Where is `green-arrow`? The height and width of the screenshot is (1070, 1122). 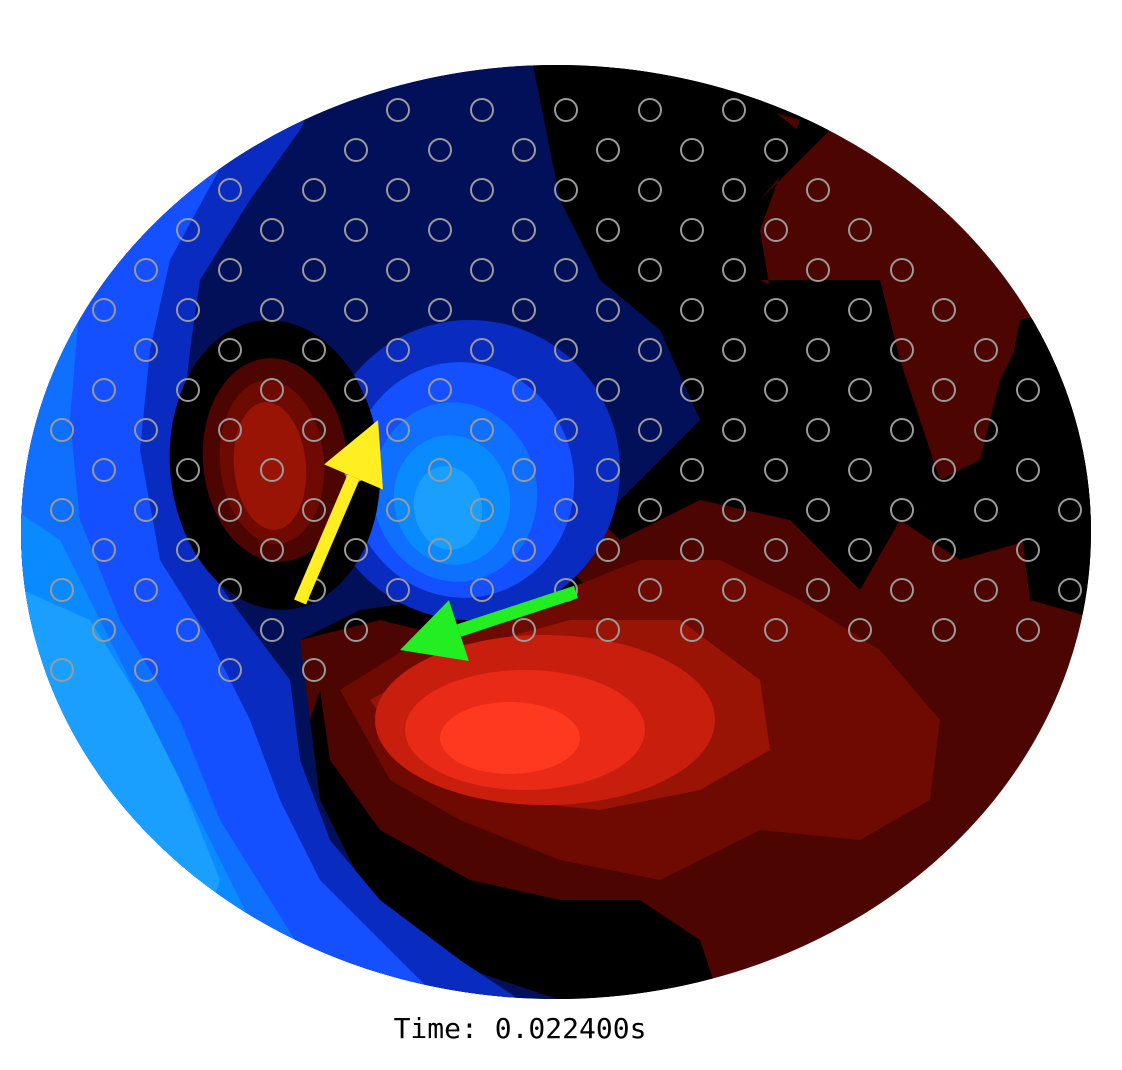 green-arrow is located at coordinates (489, 623).